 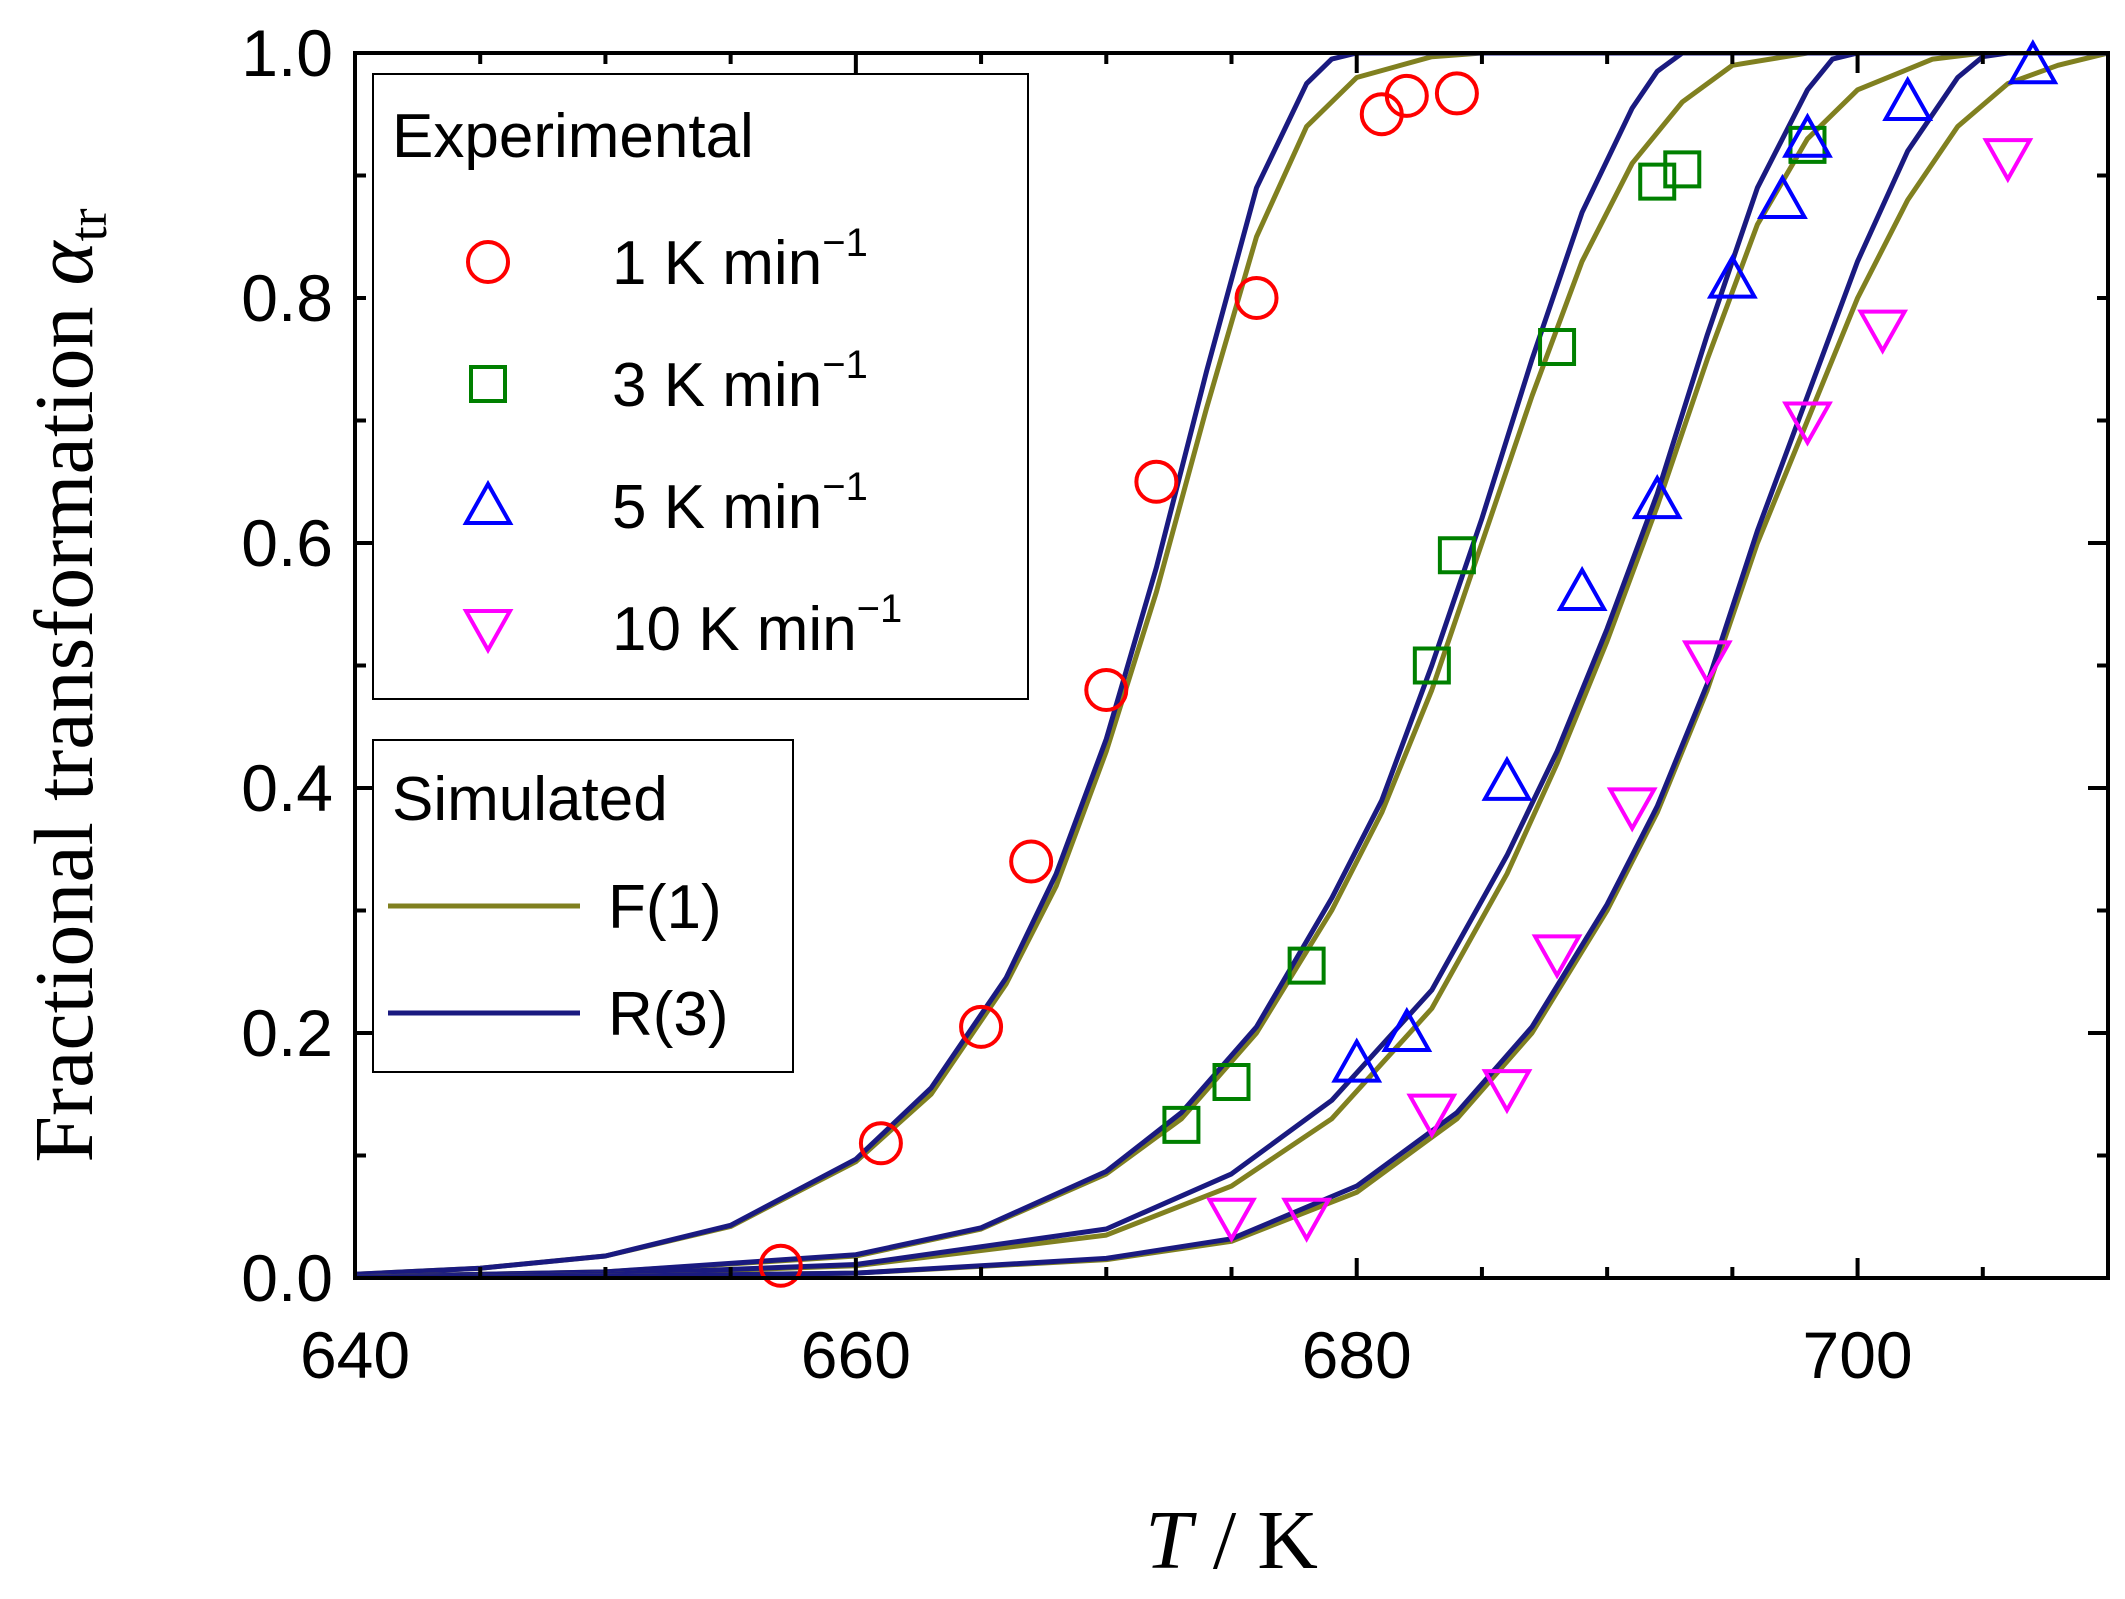 I want to click on legend-entry-label-2: 5 K min−1, so click(x=740, y=503).